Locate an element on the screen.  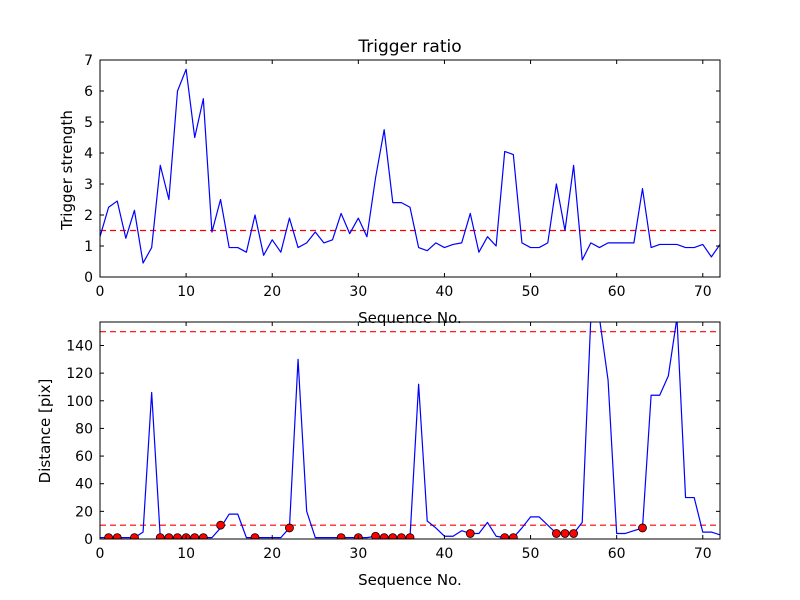
y-tick-label: 140 is located at coordinates (79, 346).